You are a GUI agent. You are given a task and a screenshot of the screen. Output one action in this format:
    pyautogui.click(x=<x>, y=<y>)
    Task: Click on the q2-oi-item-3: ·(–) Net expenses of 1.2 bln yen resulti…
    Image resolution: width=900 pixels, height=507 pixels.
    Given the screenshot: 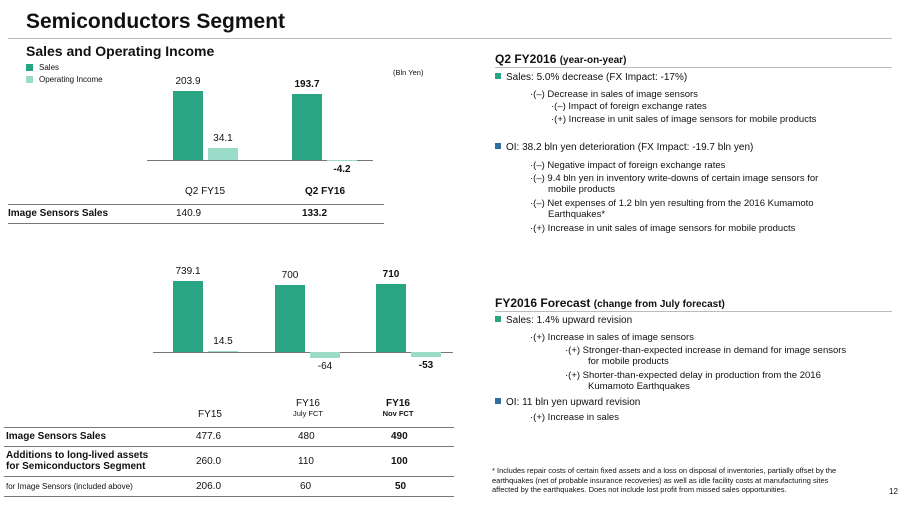 What is the action you would take?
    pyautogui.click(x=672, y=203)
    